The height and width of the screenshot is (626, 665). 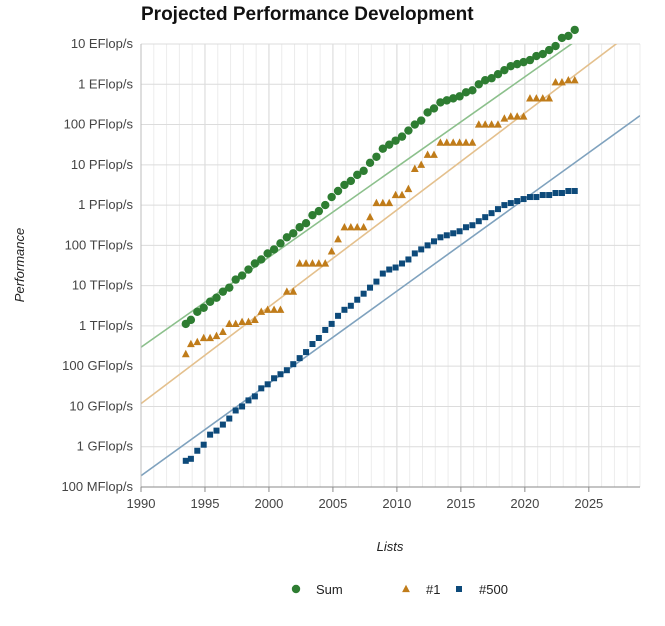 What do you see at coordinates (102, 43) in the screenshot?
I see `y-tick-label: 10 EFlop/s` at bounding box center [102, 43].